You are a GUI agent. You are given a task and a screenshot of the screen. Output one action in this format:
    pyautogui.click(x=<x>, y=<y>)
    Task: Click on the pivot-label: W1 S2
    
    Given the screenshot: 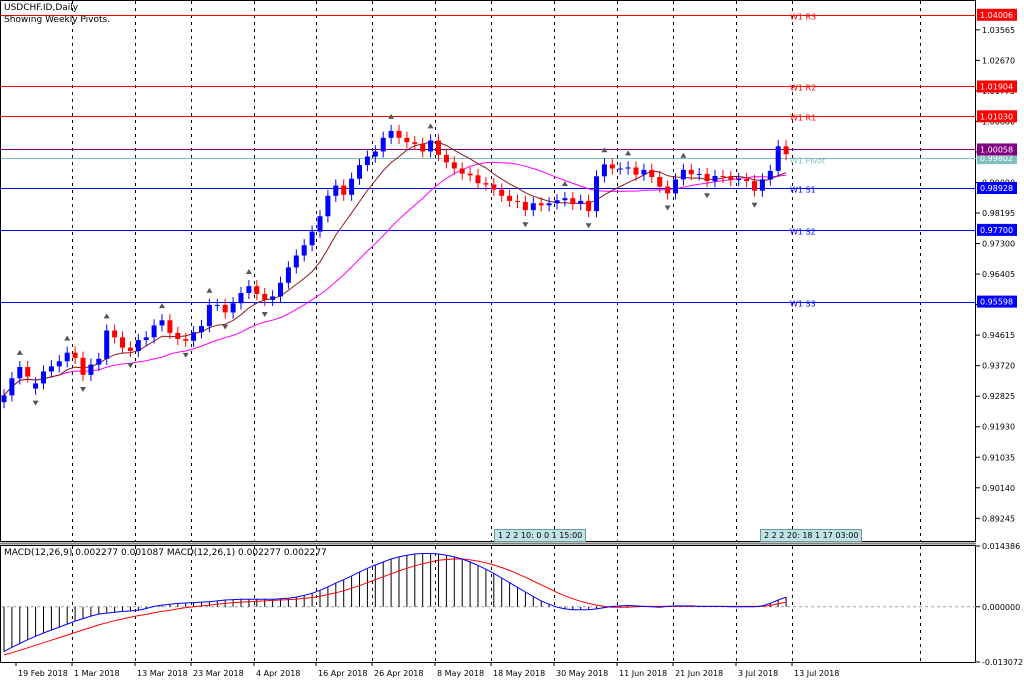 What is the action you would take?
    pyautogui.click(x=803, y=232)
    